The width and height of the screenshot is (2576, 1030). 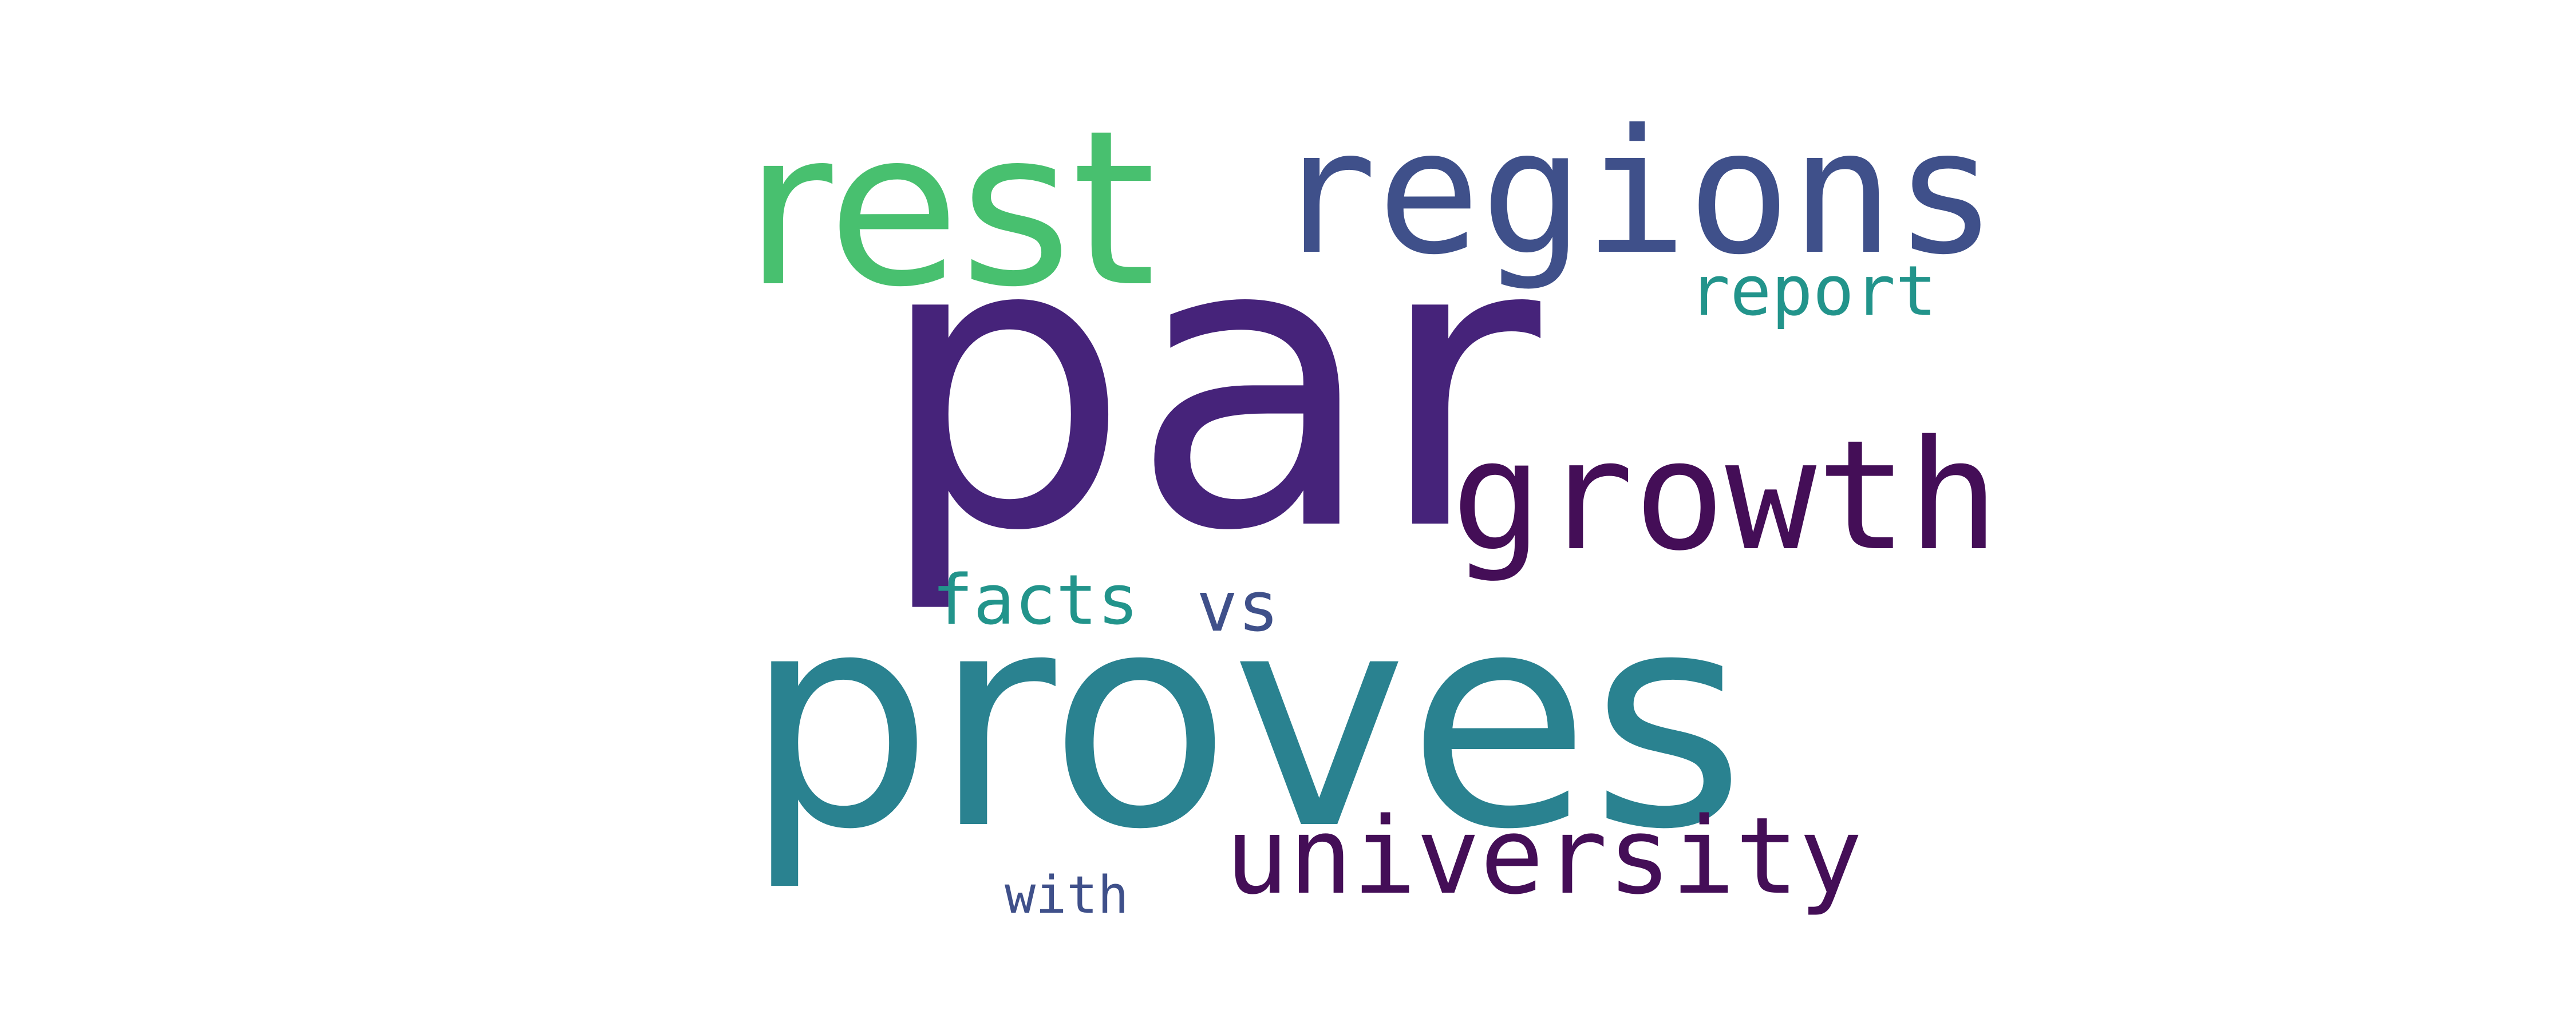 I want to click on word-par: par, so click(x=1210, y=385).